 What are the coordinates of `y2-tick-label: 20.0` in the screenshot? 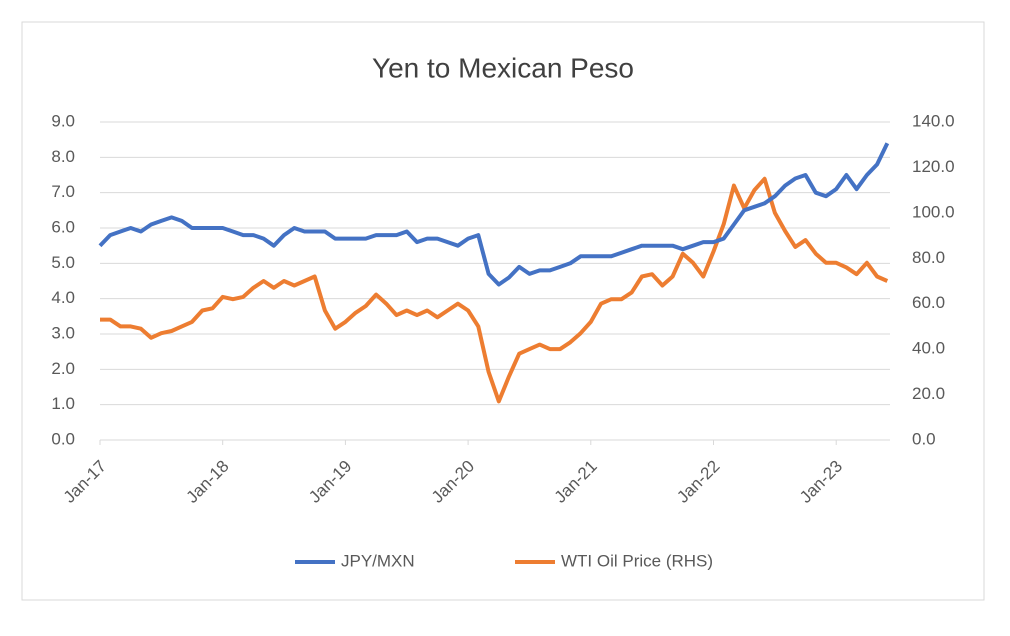 It's located at (928, 393).